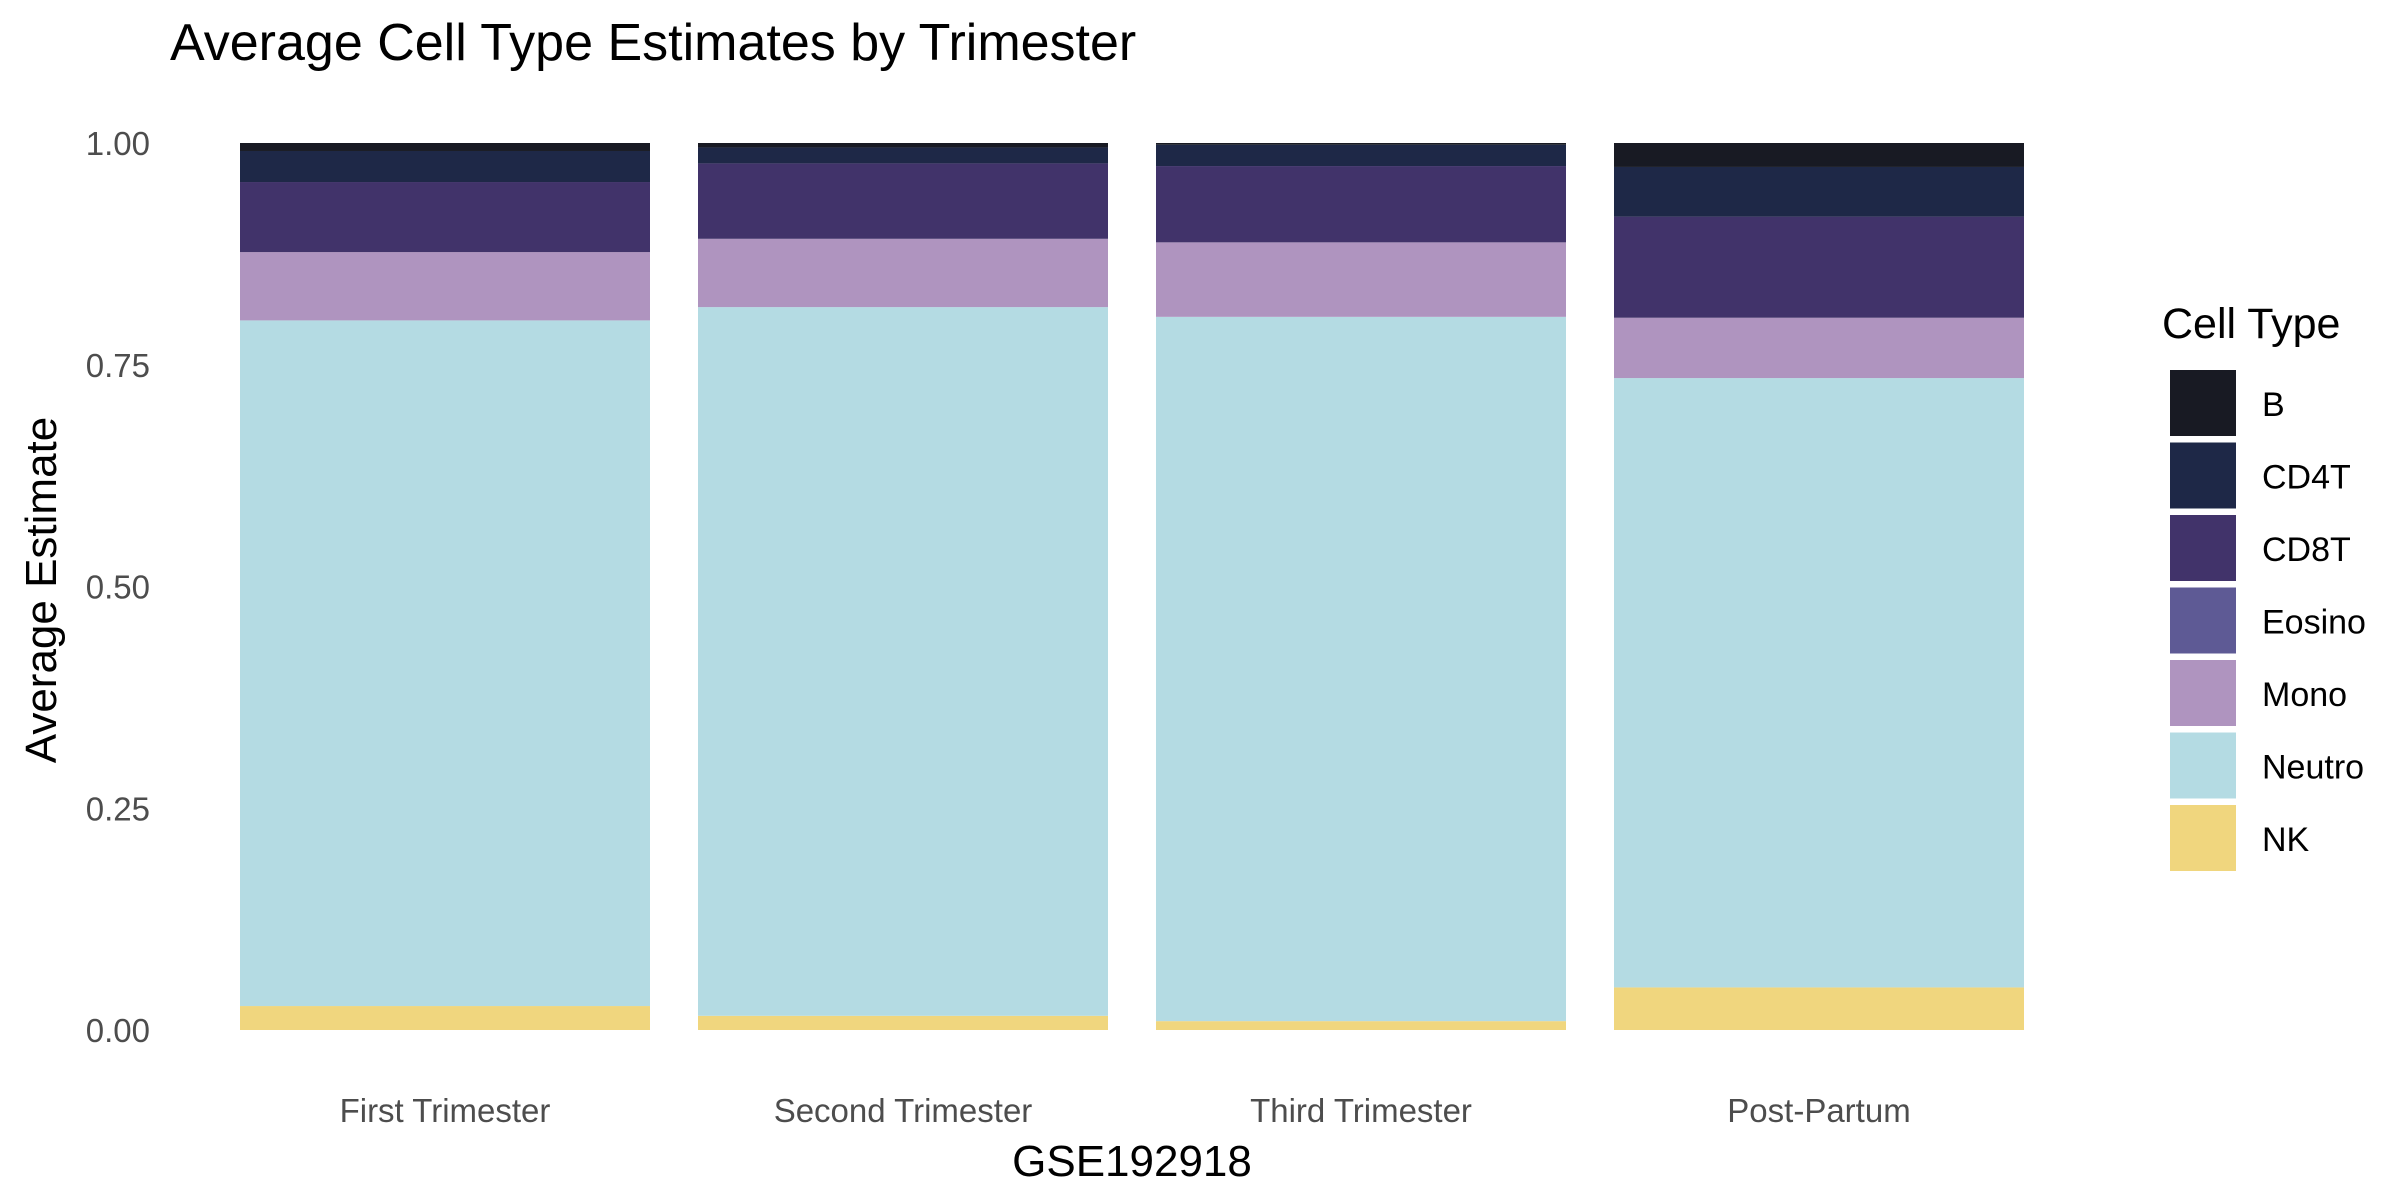 The height and width of the screenshot is (1200, 2400). What do you see at coordinates (2203, 403) in the screenshot?
I see `legend-swatch-b` at bounding box center [2203, 403].